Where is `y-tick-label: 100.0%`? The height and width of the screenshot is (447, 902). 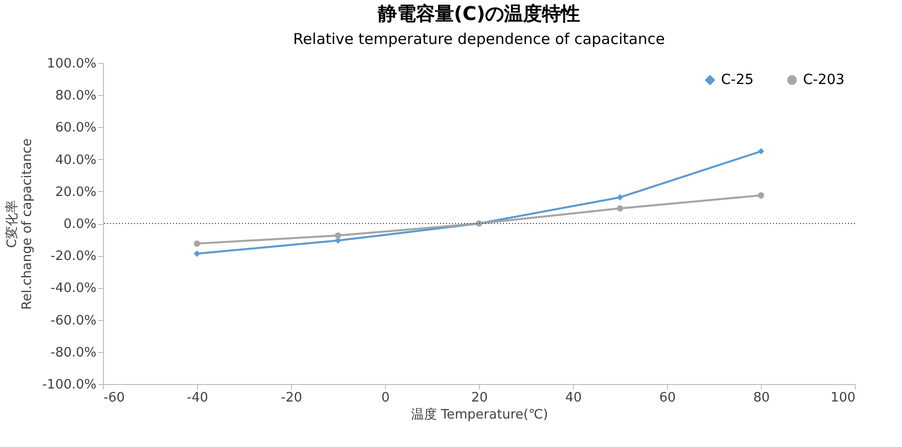 y-tick-label: 100.0% is located at coordinates (71, 64).